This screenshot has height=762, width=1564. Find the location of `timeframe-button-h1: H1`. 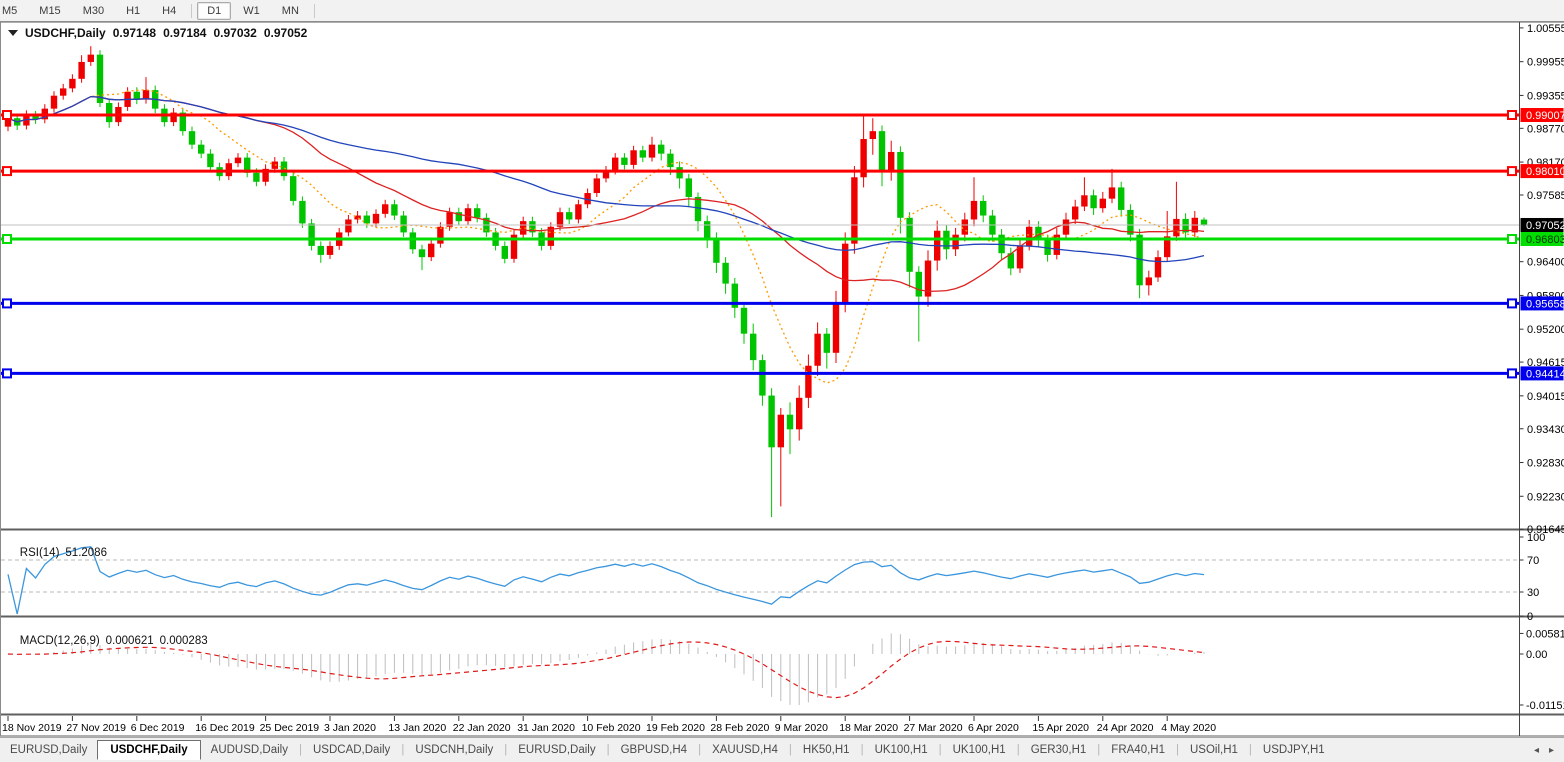

timeframe-button-h1: H1 is located at coordinates (133, 10).